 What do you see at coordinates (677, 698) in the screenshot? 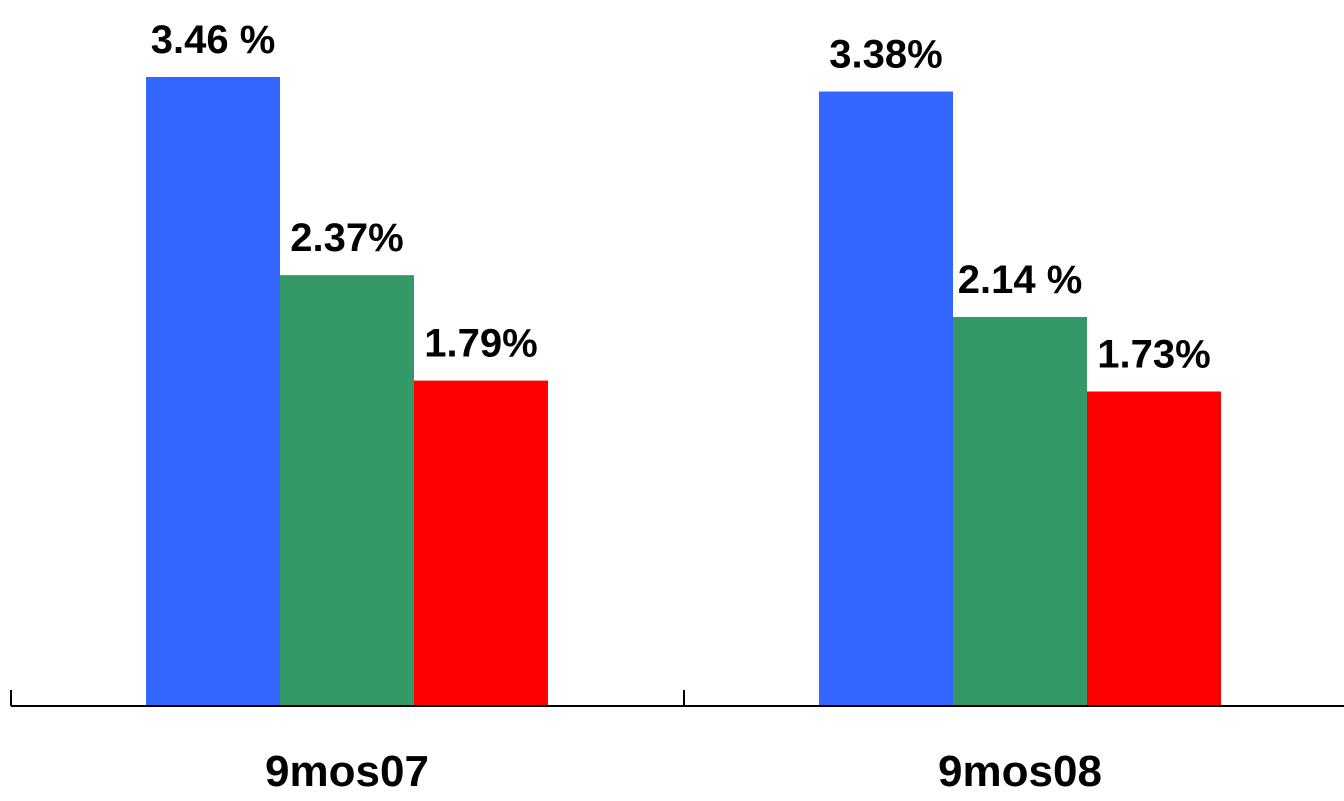
I see `x-axis` at bounding box center [677, 698].